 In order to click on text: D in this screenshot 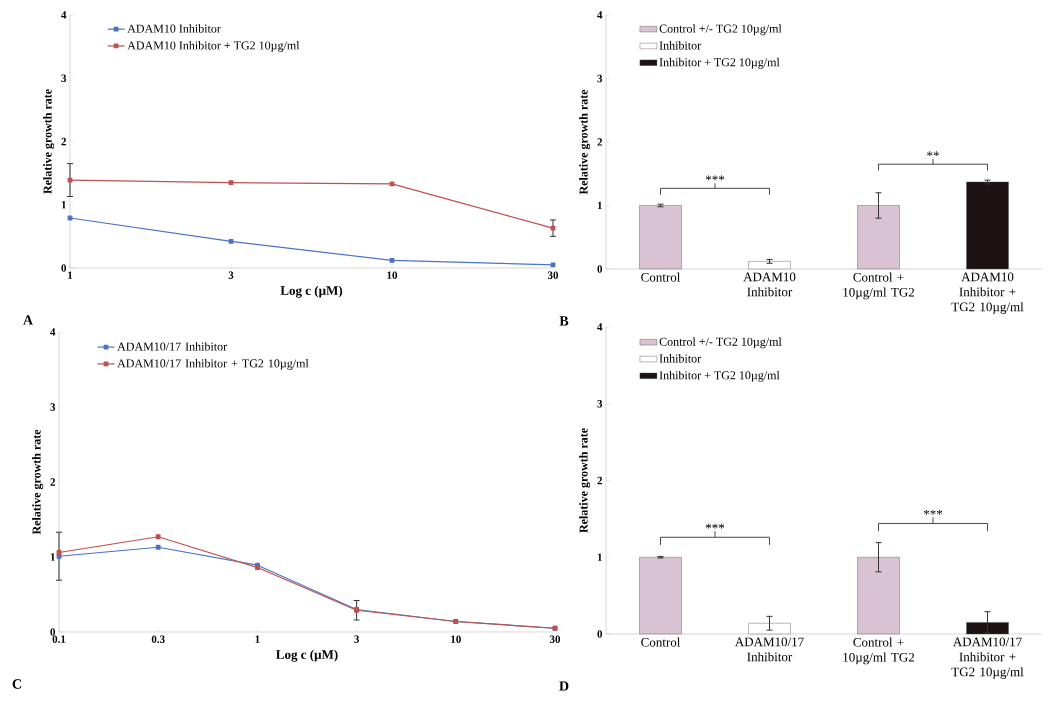, I will do `click(564, 686)`.